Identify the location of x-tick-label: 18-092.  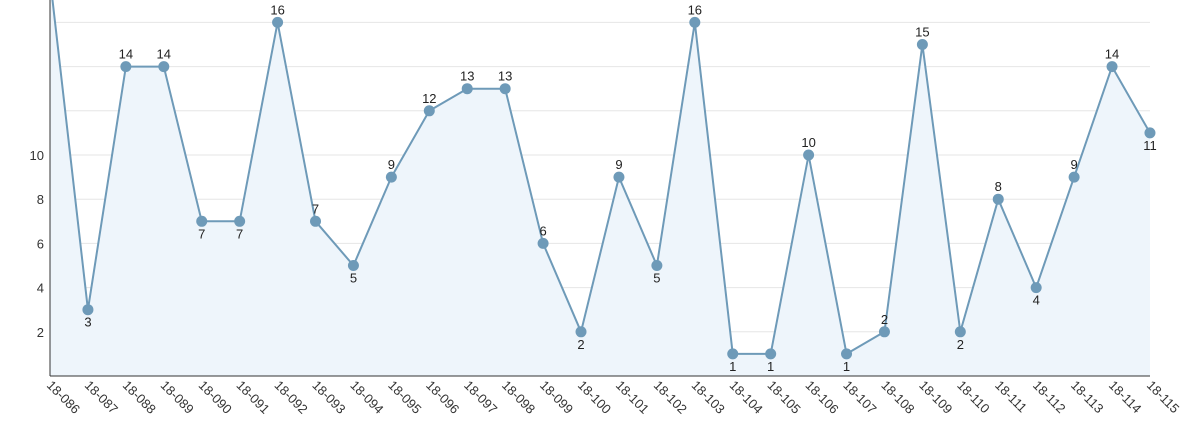
(290, 397).